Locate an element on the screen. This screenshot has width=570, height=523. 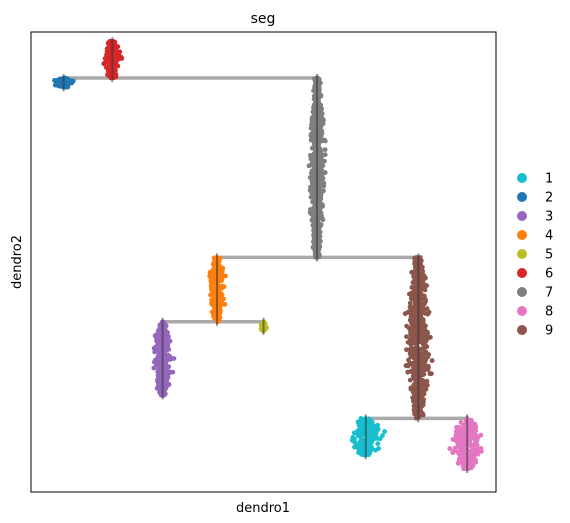
y-axis-label: dendro2 is located at coordinates (17, 262).